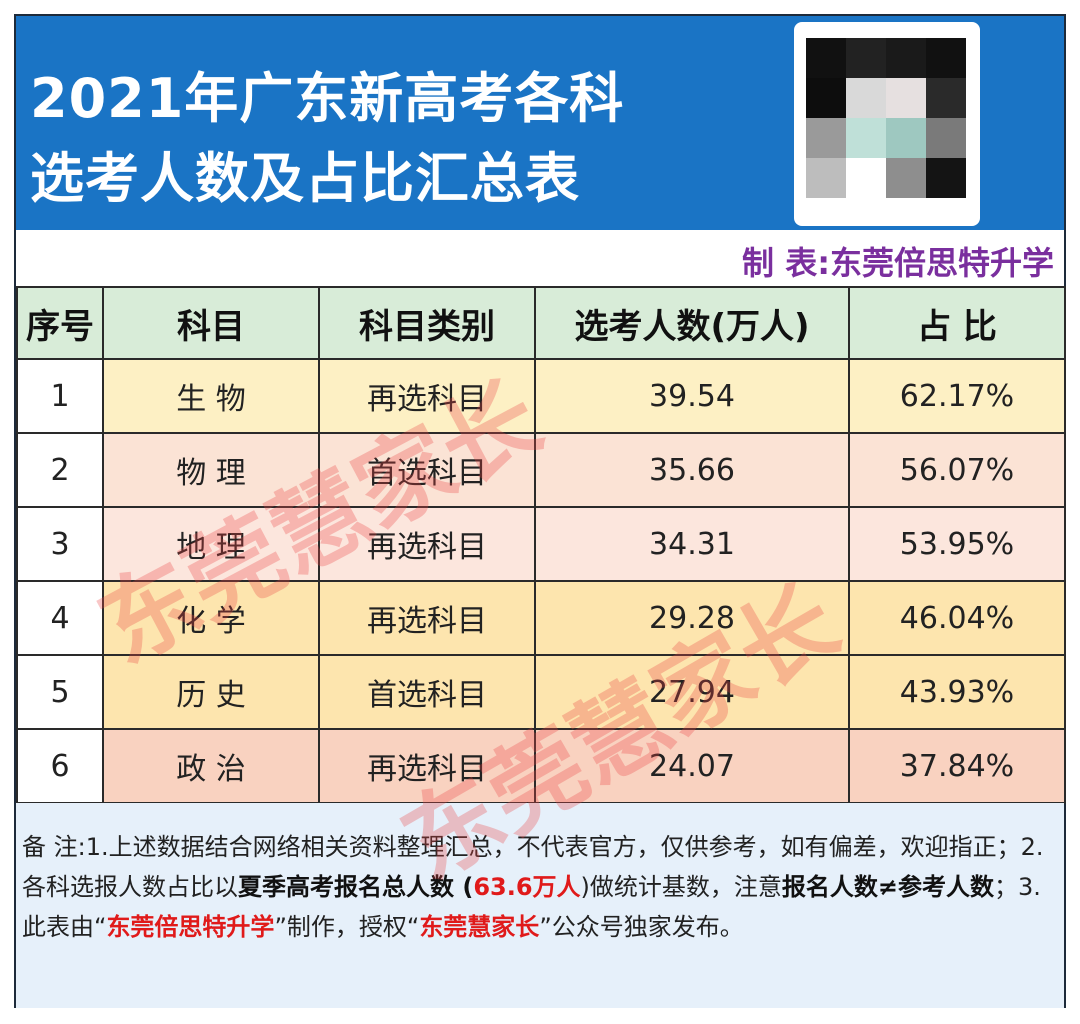 The image size is (1080, 1024). What do you see at coordinates (60, 544) in the screenshot?
I see `cell-seq: 3` at bounding box center [60, 544].